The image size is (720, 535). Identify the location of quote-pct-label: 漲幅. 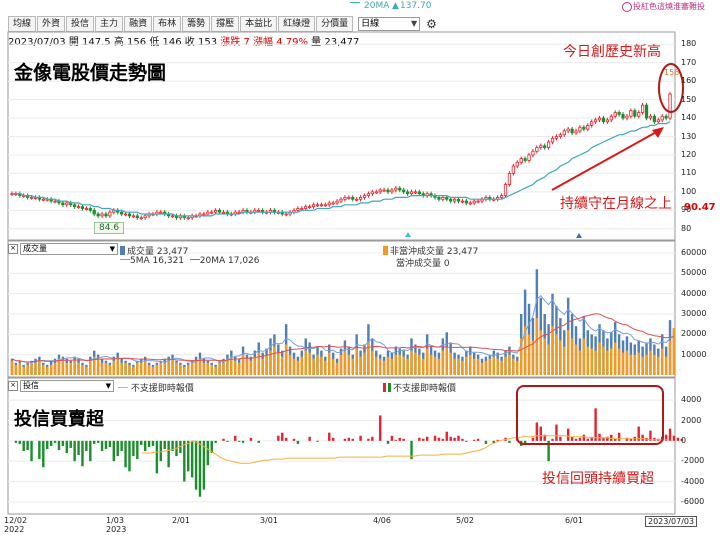
(263, 42).